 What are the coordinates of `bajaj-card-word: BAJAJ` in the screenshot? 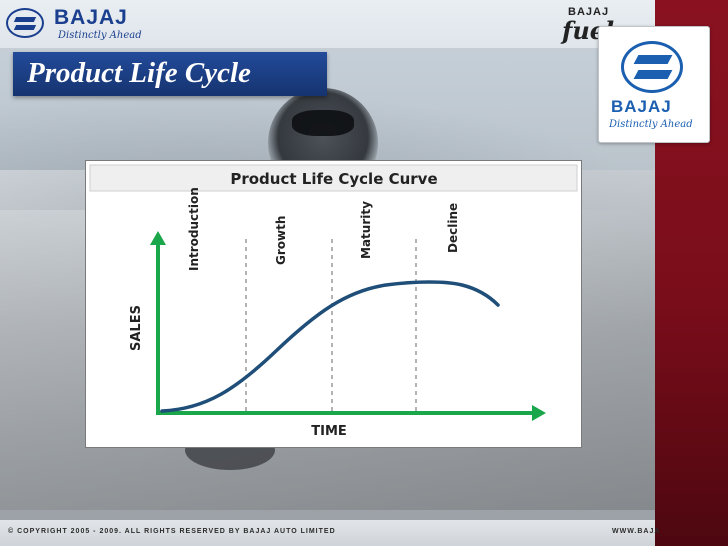 It's located at (641, 106).